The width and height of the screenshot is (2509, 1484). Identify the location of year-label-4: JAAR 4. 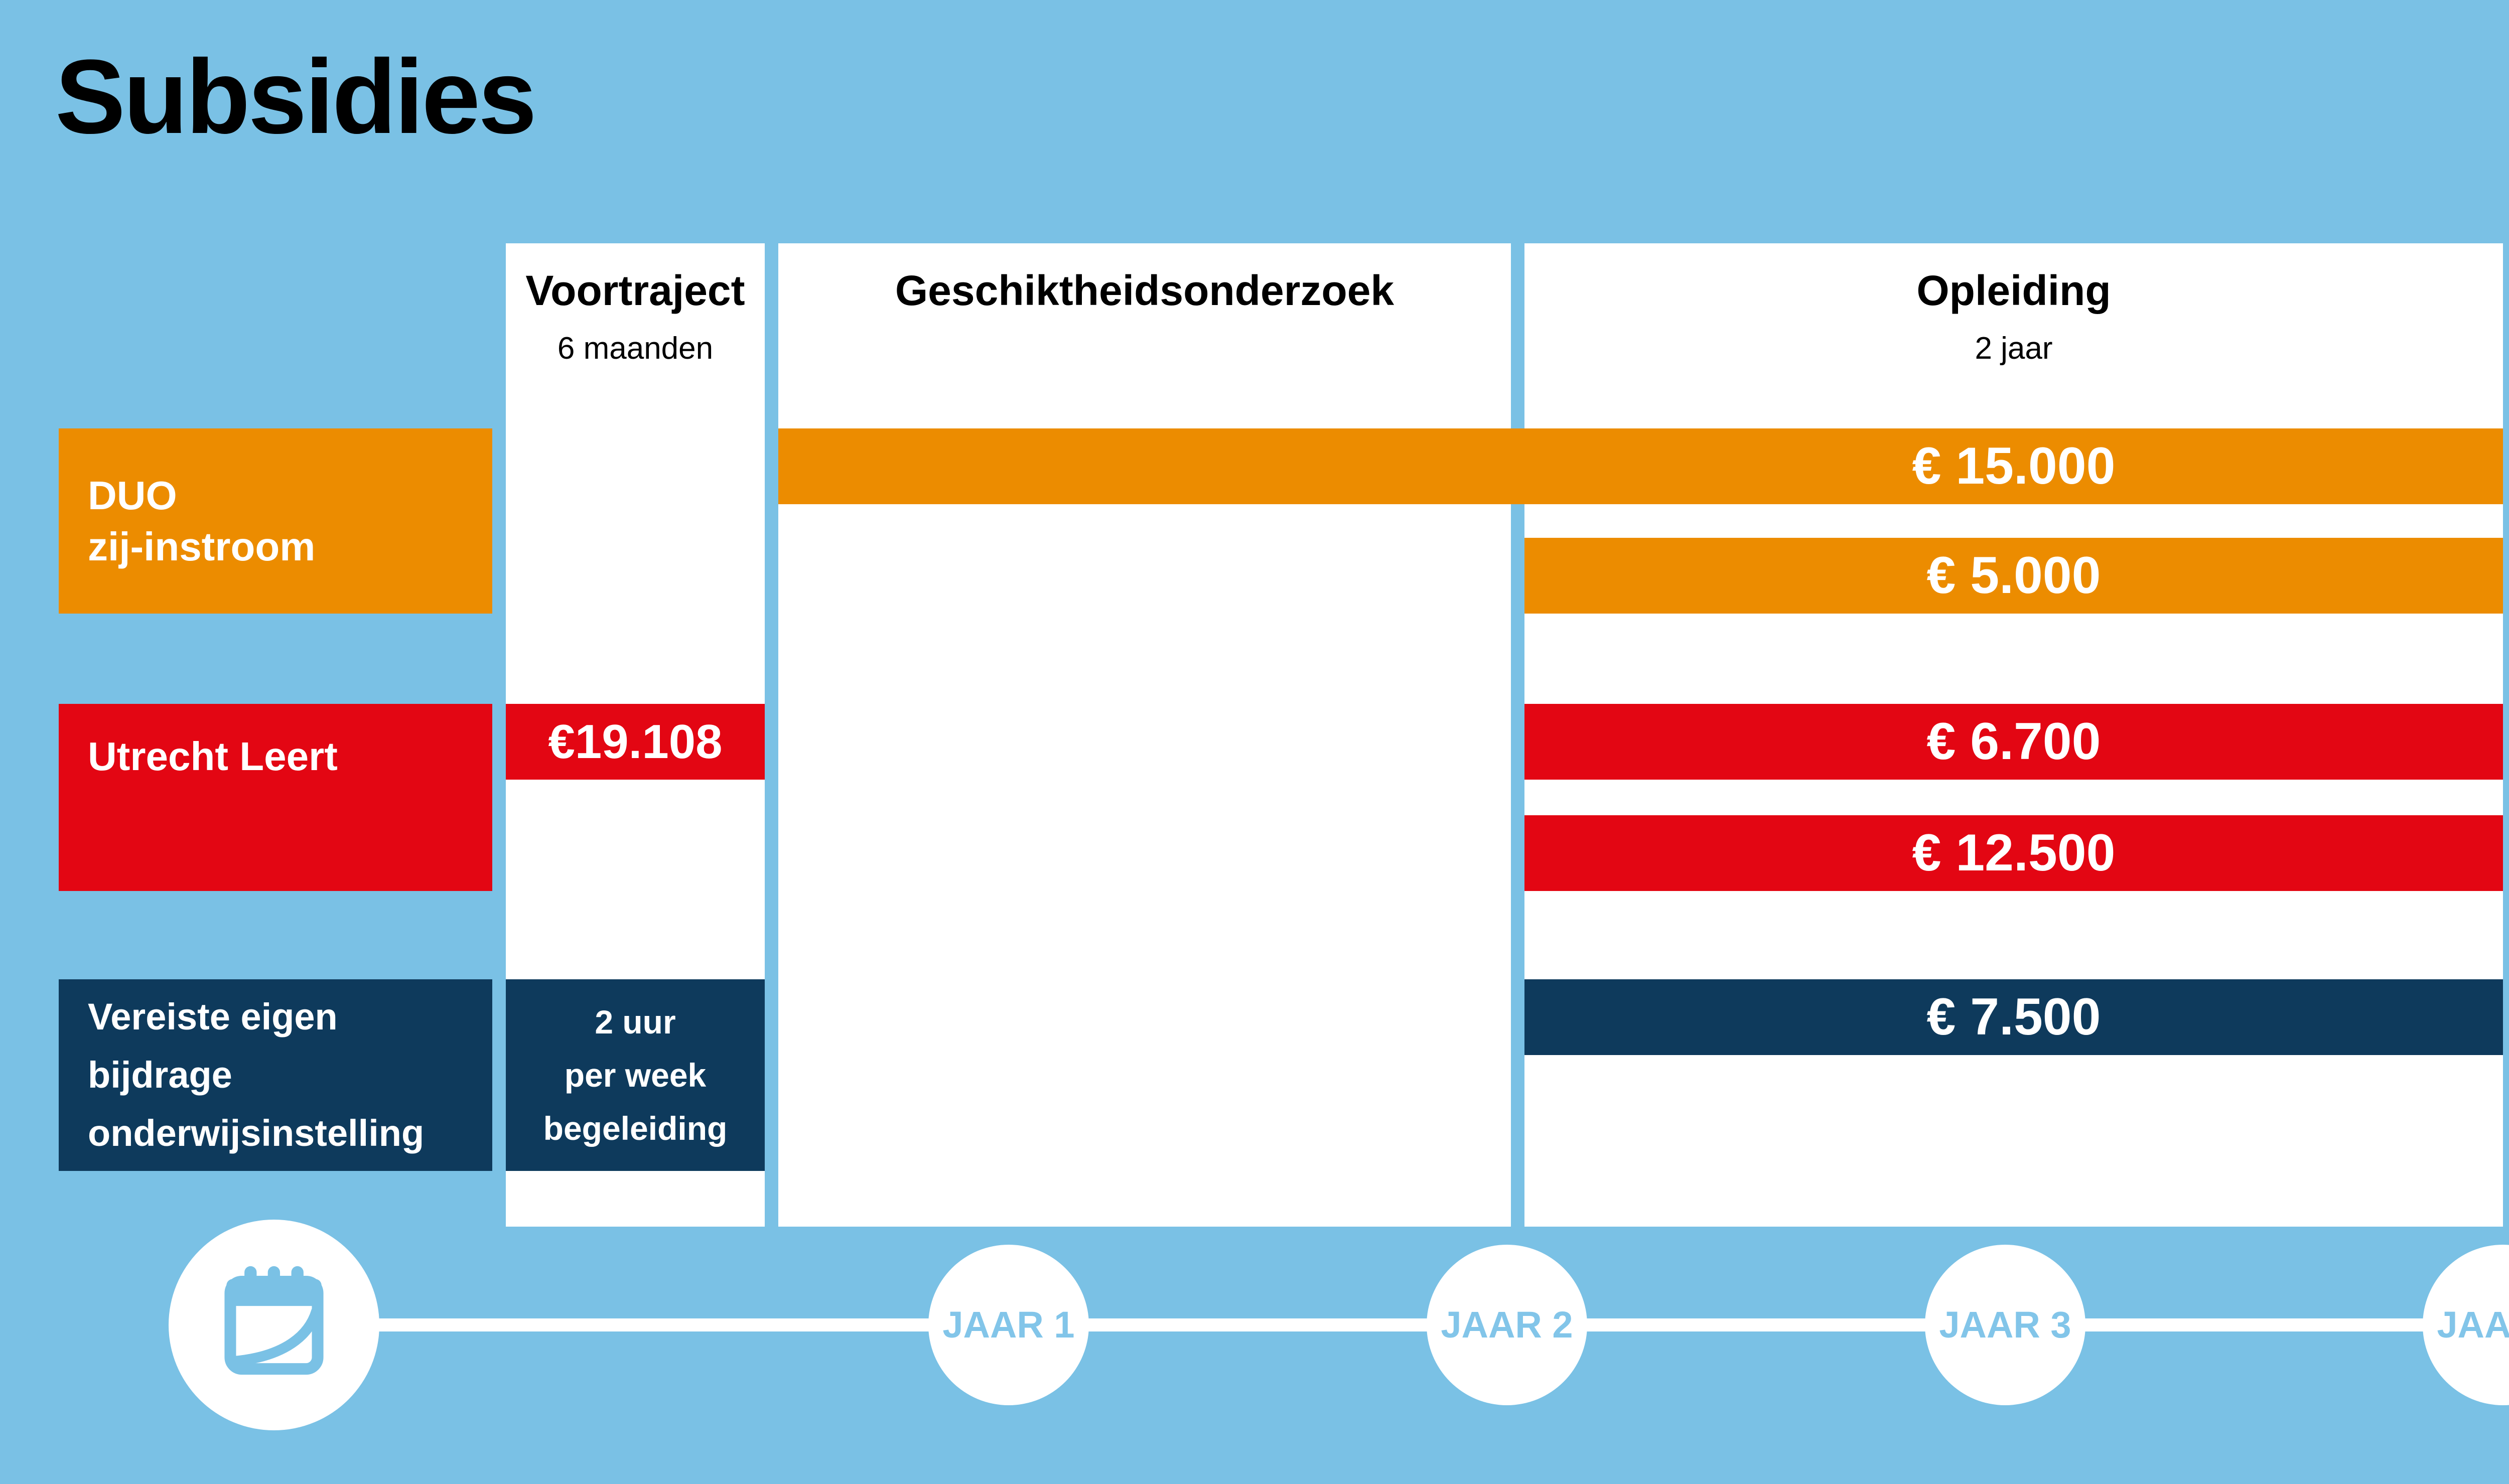
(2473, 1325).